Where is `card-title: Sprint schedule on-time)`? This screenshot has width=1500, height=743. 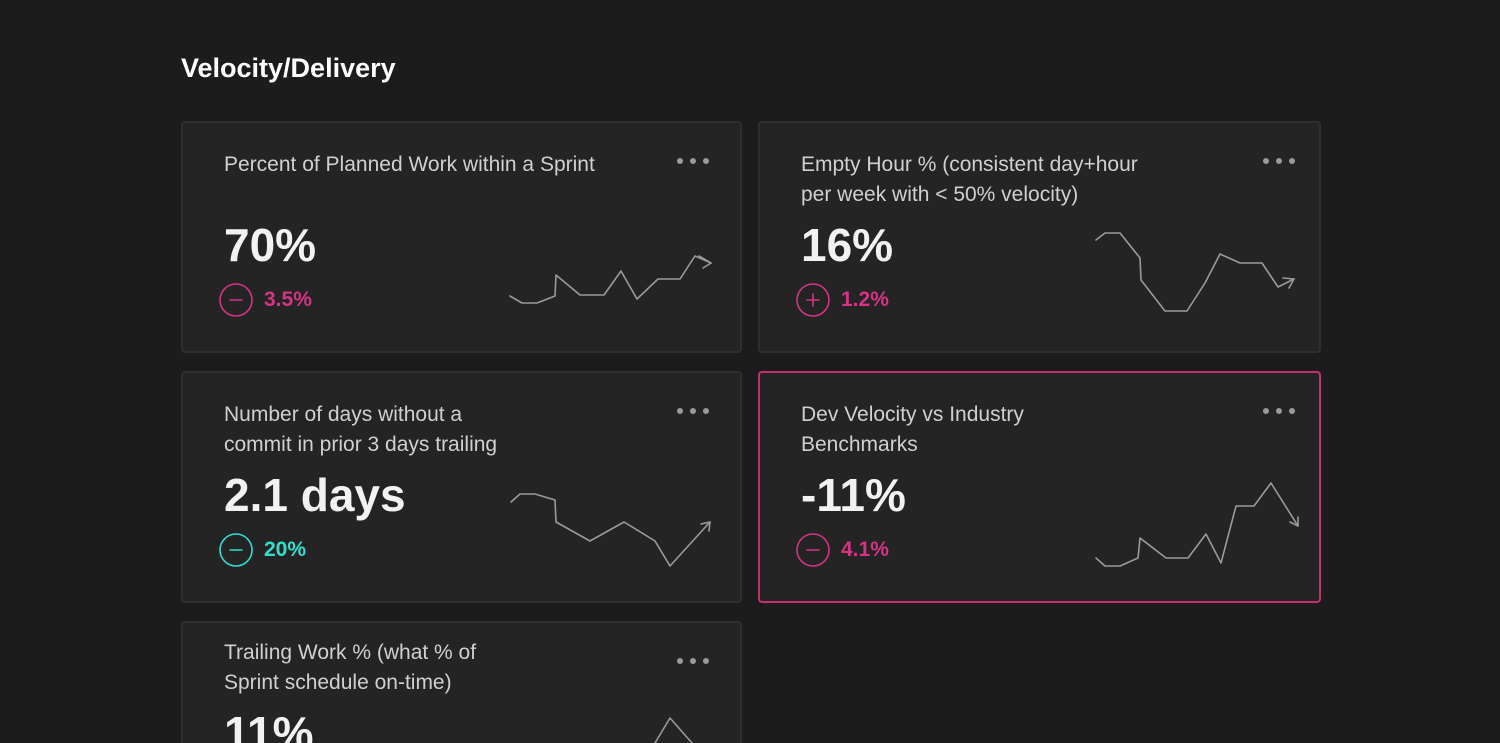
card-title: Sprint schedule on-time) is located at coordinates (338, 682).